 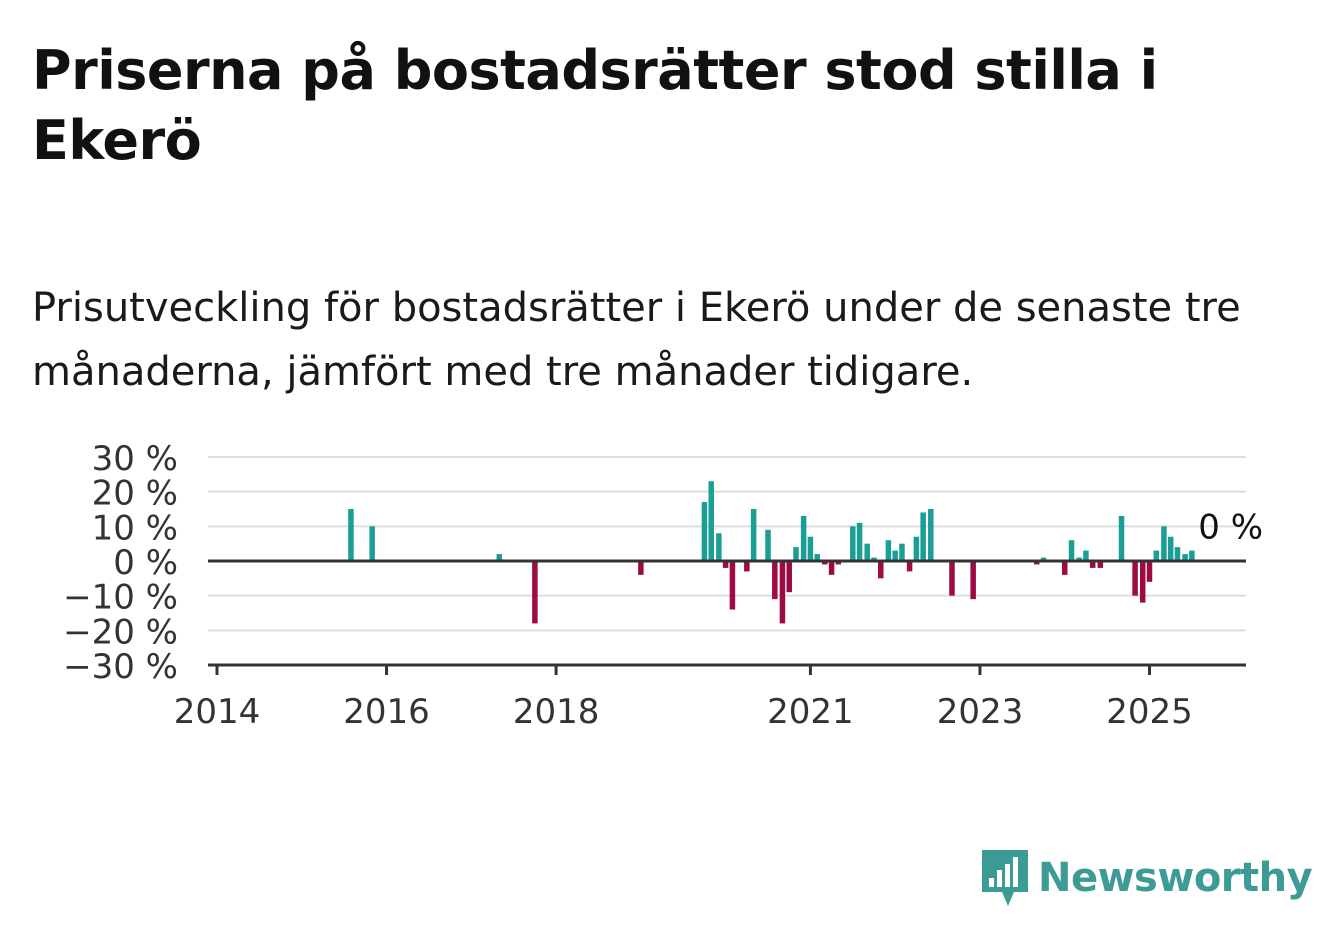 I want to click on y-tick-label: 0 %, so click(x=145, y=563).